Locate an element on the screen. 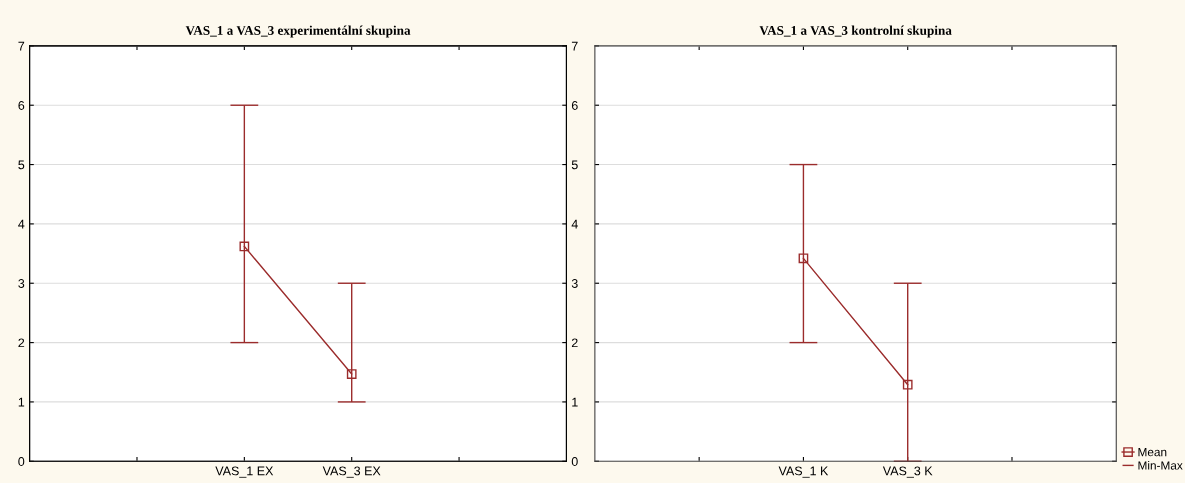 Image resolution: width=1185 pixels, height=483 pixels. y2-tick-label: 5 is located at coordinates (574, 165).